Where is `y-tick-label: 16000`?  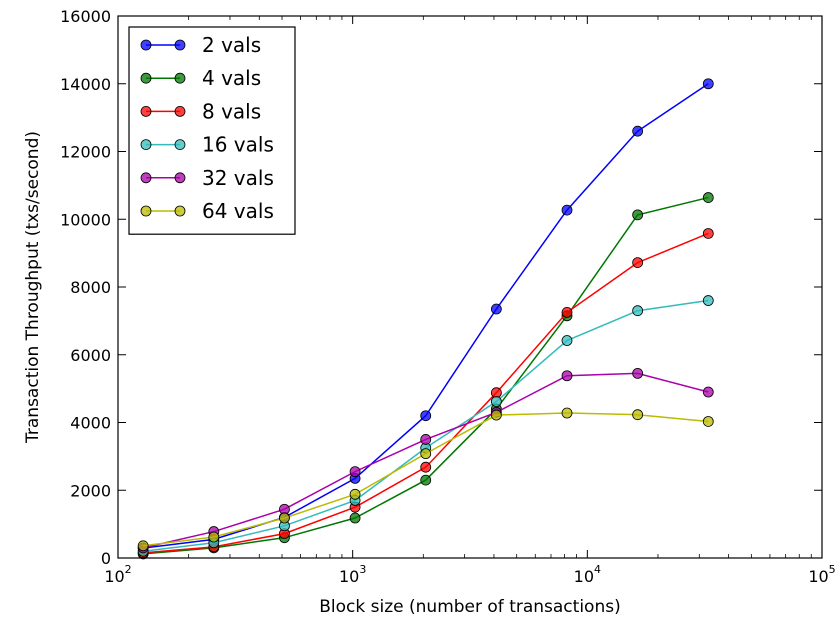 y-tick-label: 16000 is located at coordinates (85, 16).